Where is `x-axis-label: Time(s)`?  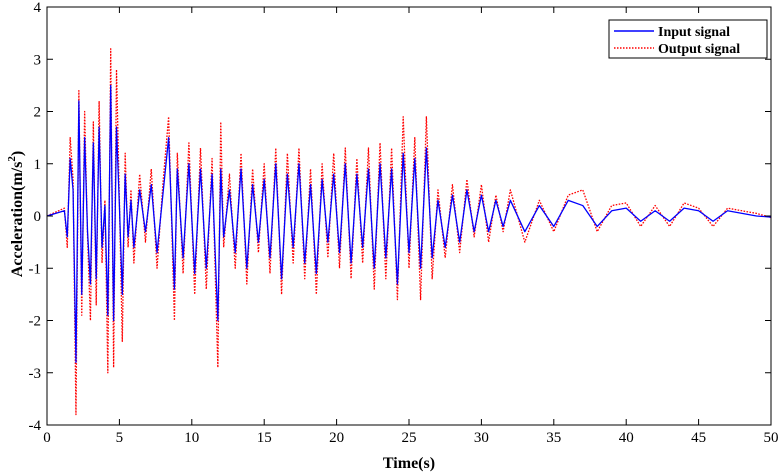
x-axis-label: Time(s) is located at coordinates (409, 463).